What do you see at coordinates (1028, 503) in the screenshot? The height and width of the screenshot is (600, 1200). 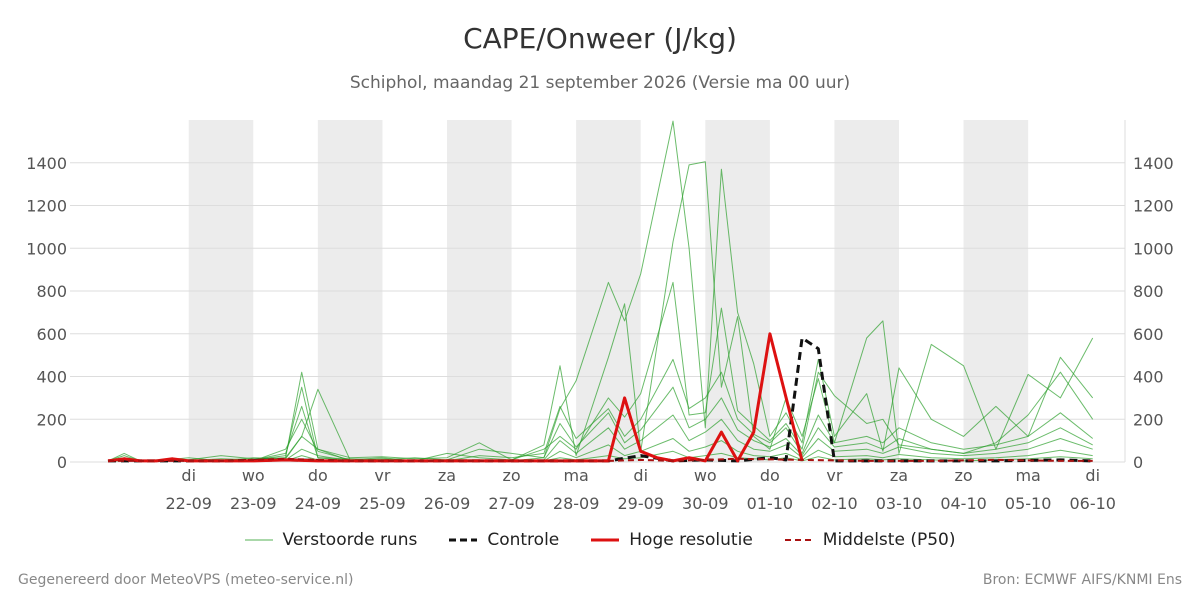 I see `x-tick-date-13: 05-10` at bounding box center [1028, 503].